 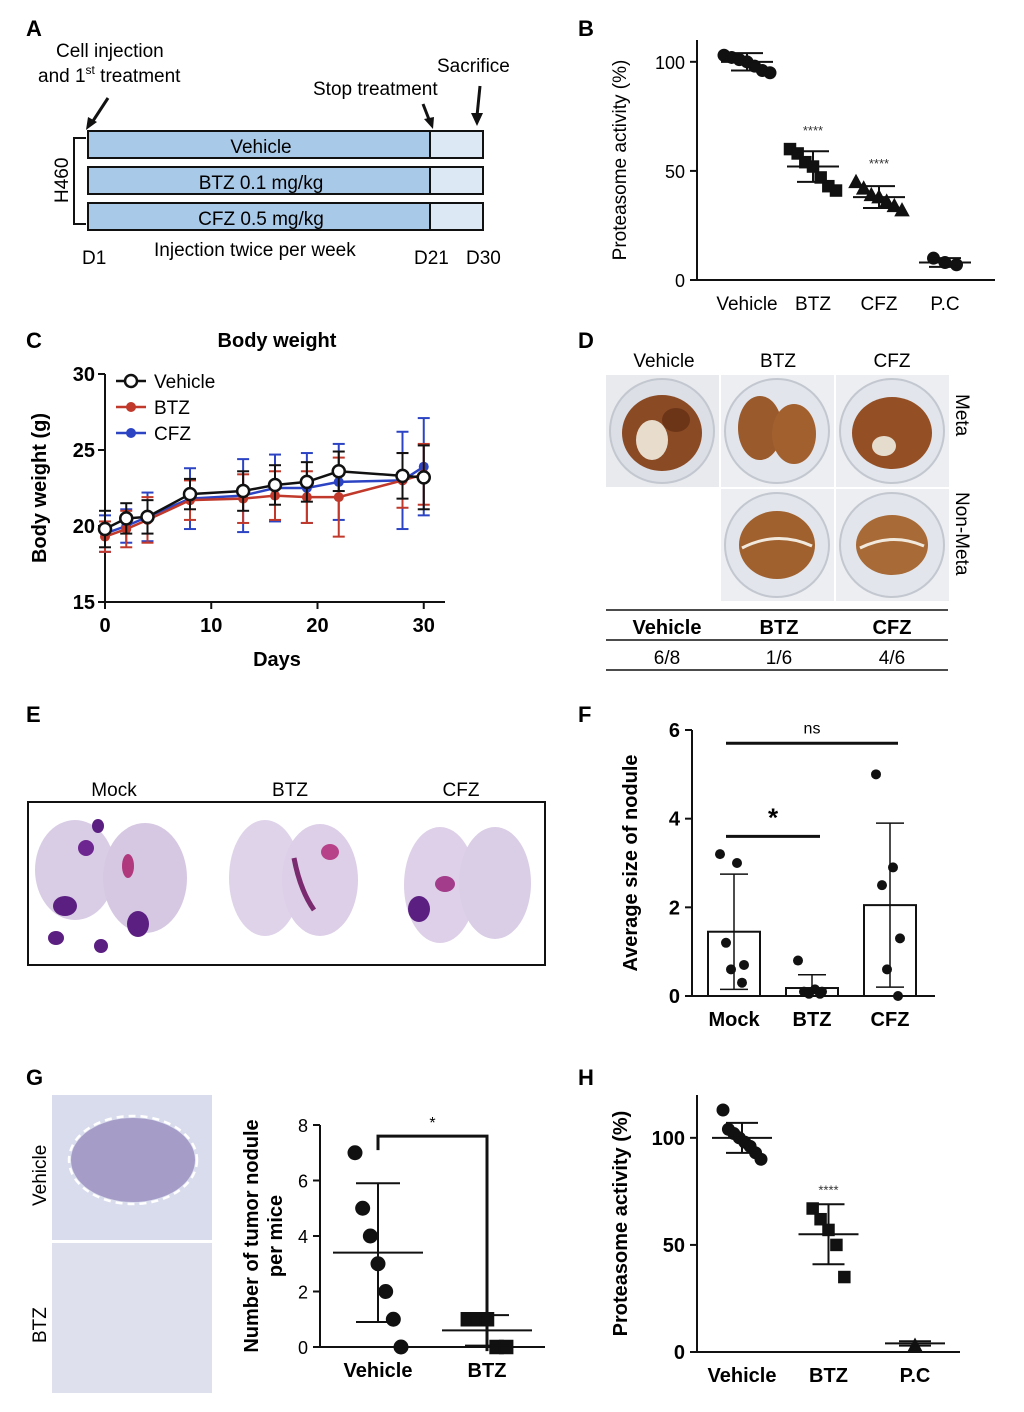 I want to click on cfz-washout, so click(x=456, y=216).